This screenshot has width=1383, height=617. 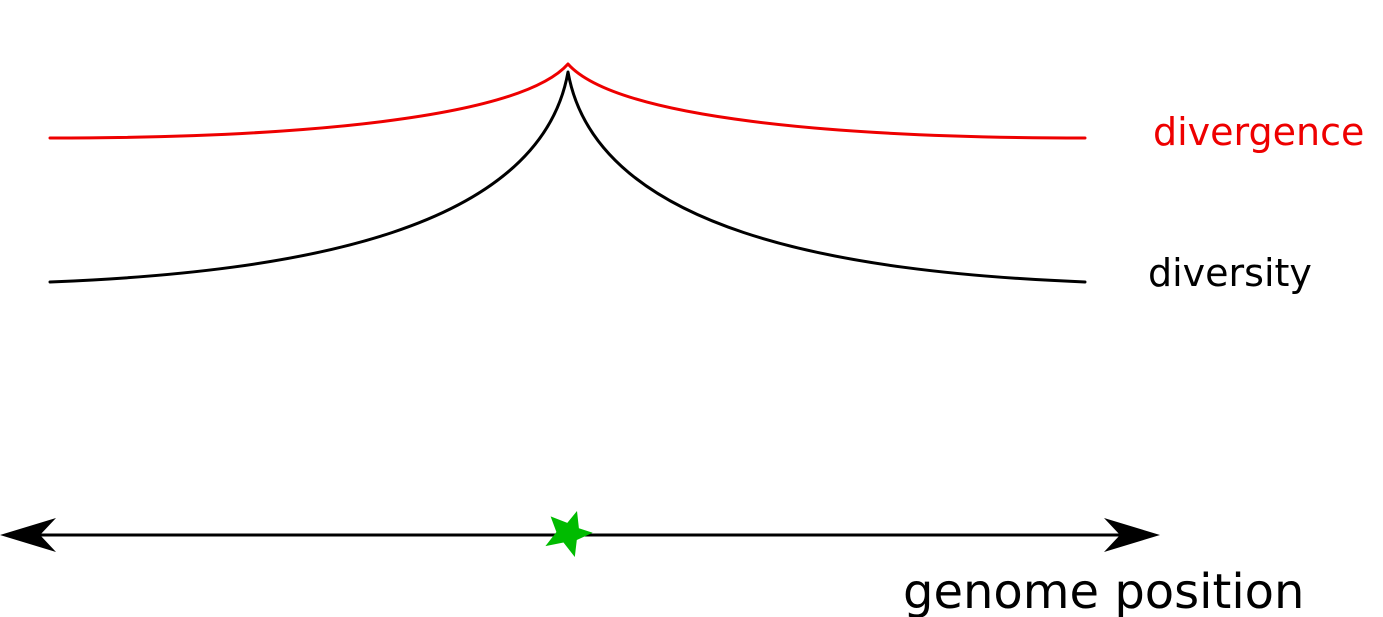 I want to click on axis-label: genome position, so click(x=1103, y=590).